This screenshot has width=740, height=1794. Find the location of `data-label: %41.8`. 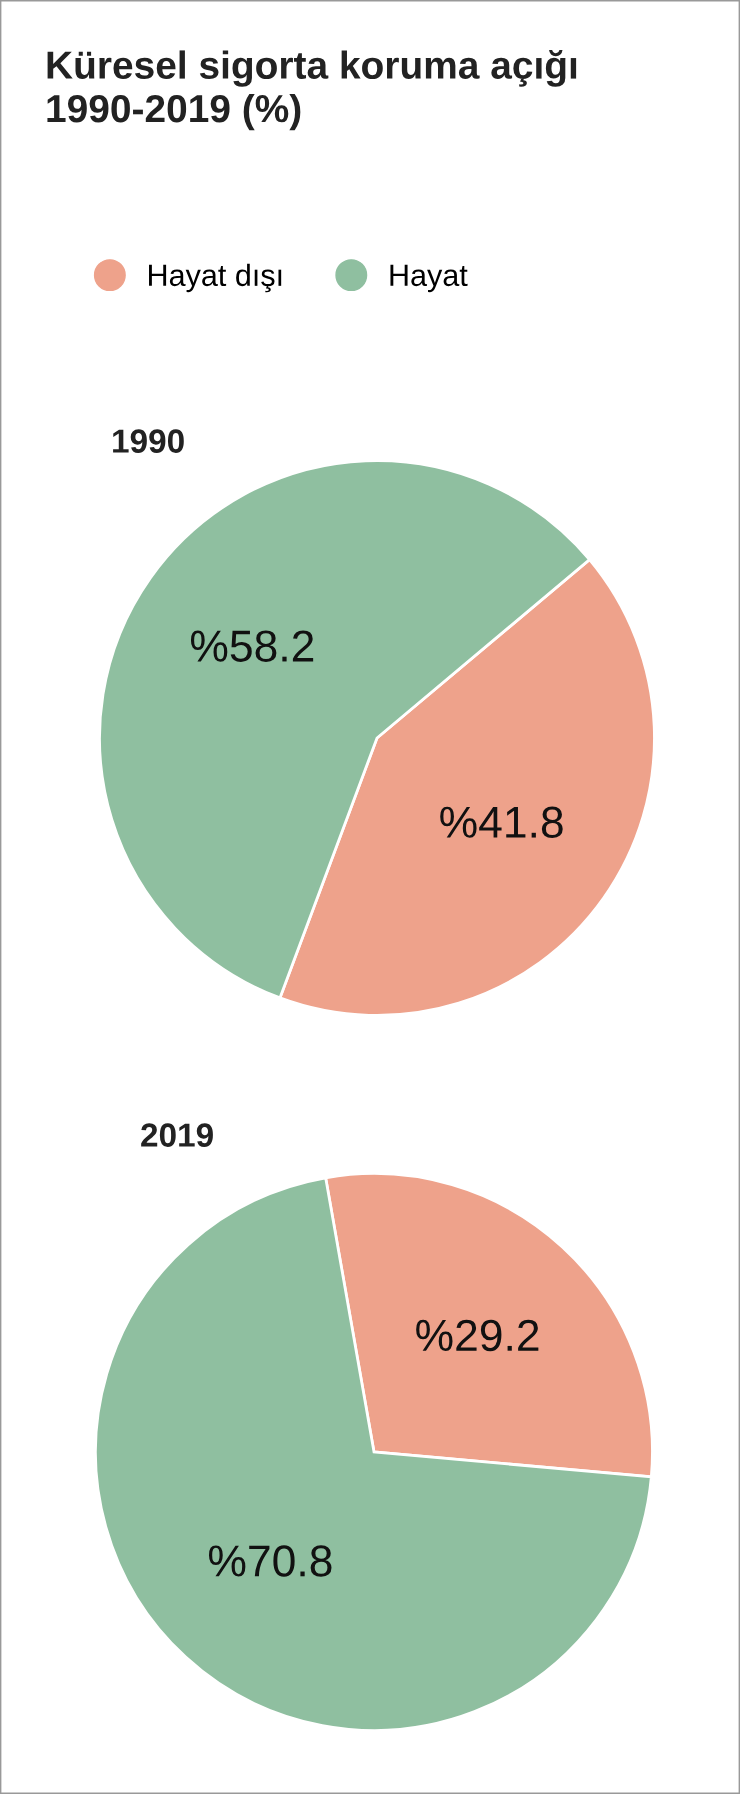

data-label: %41.8 is located at coordinates (501, 822).